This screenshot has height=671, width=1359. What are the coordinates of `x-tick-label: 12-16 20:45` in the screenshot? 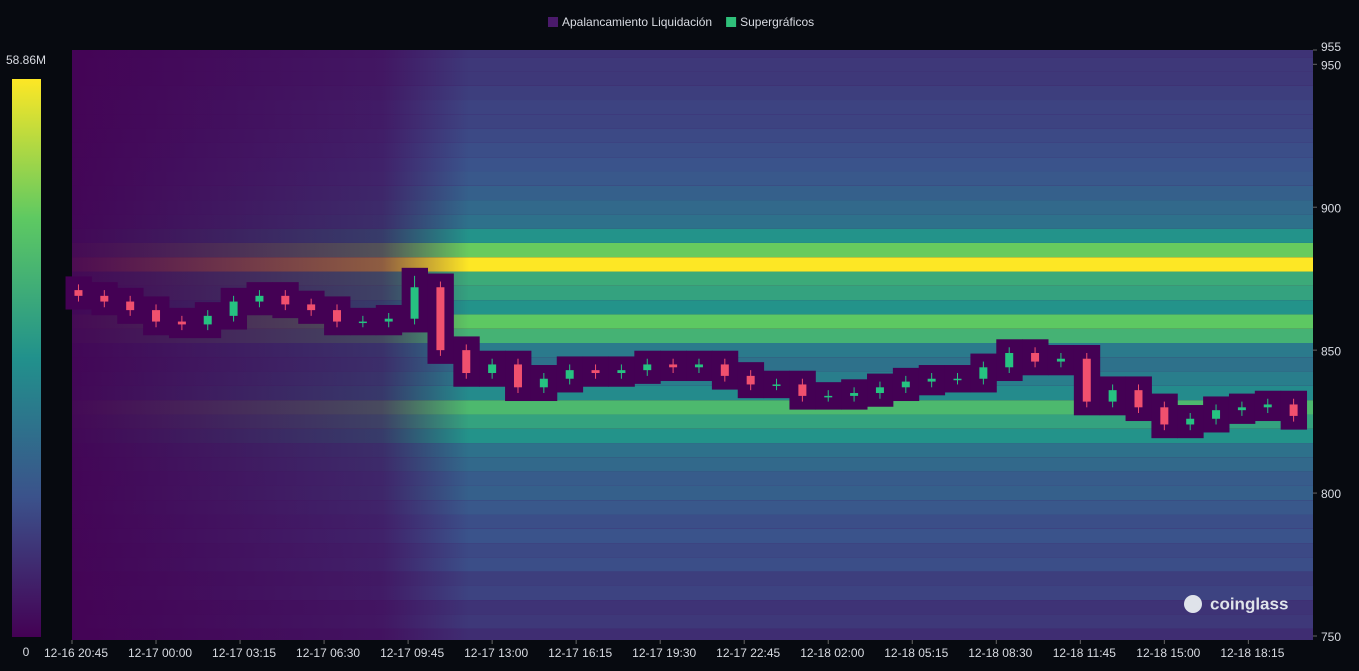 It's located at (76, 653).